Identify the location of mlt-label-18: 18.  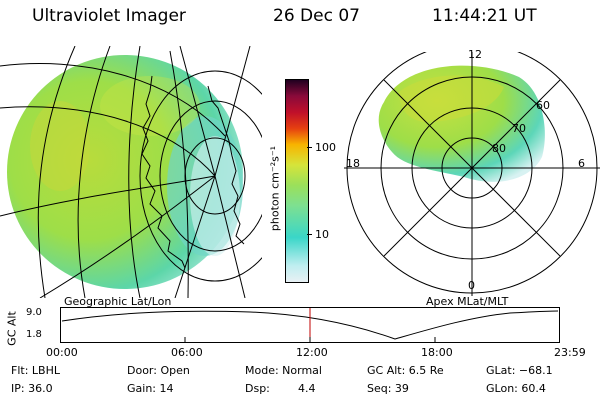
(353, 163).